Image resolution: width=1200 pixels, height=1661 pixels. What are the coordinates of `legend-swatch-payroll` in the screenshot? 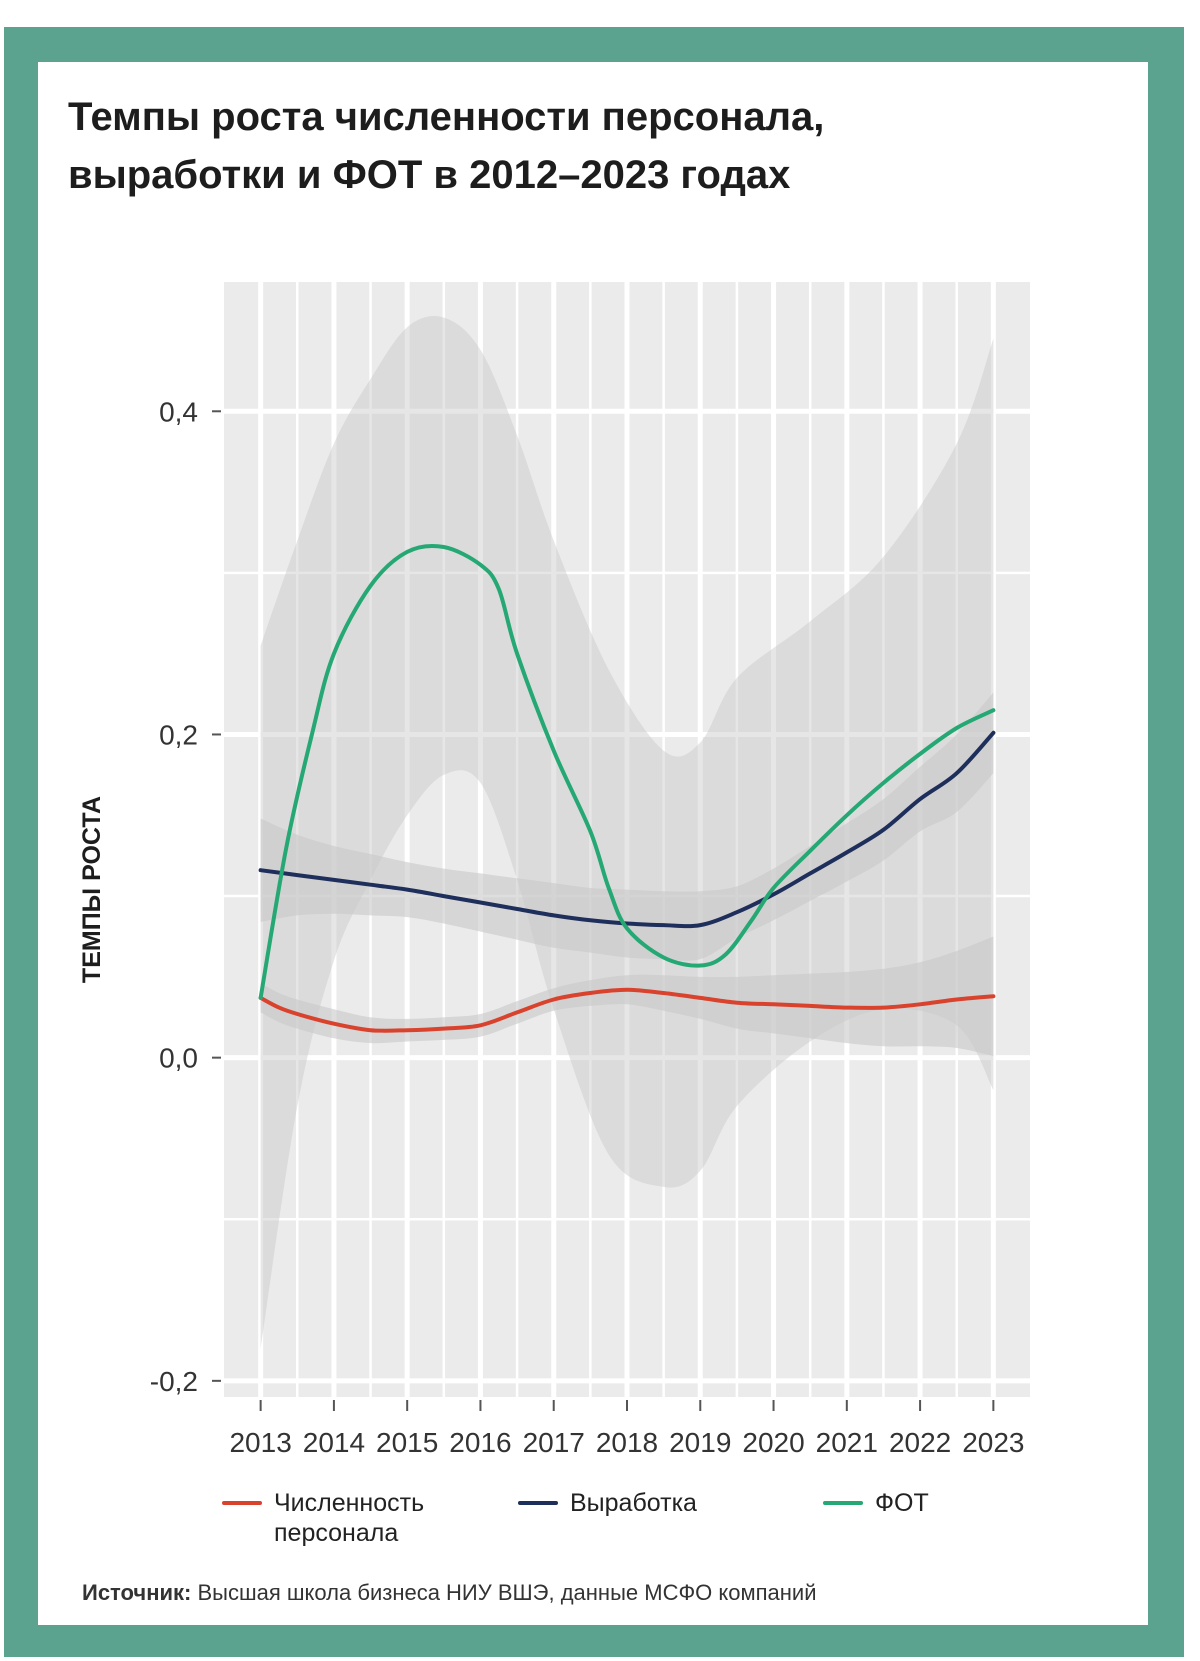 It's located at (843, 1503).